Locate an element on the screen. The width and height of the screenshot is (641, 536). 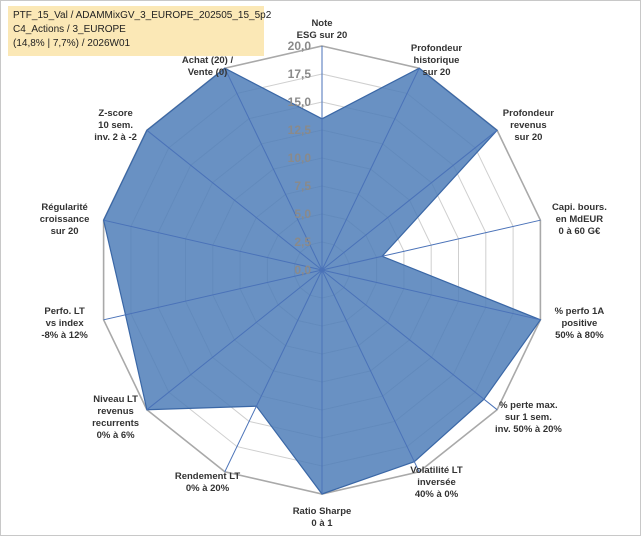
radar-tick-labels: 0,0 2,5 5,0 7,5 10,0 12,5 15,0 17,5 20,0 is located at coordinates (300, 158).